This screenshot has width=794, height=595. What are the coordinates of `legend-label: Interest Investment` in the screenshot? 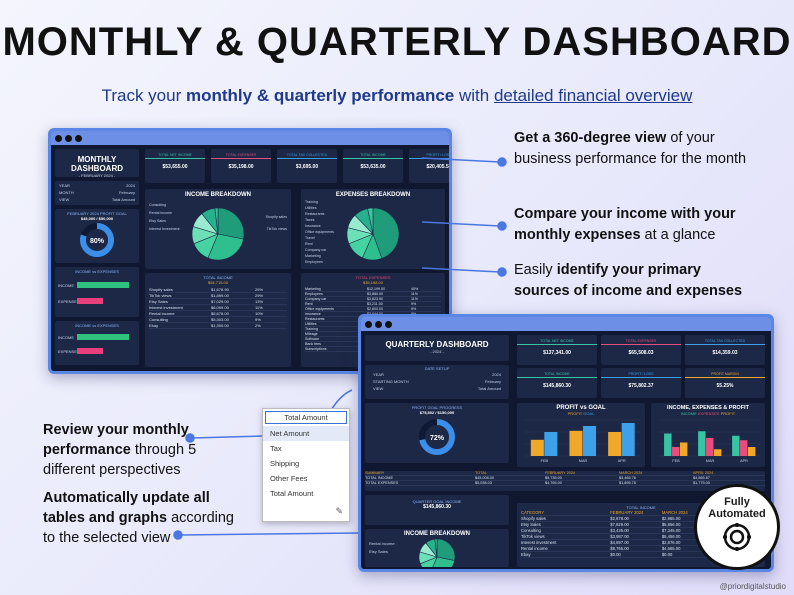 It's located at (164, 229).